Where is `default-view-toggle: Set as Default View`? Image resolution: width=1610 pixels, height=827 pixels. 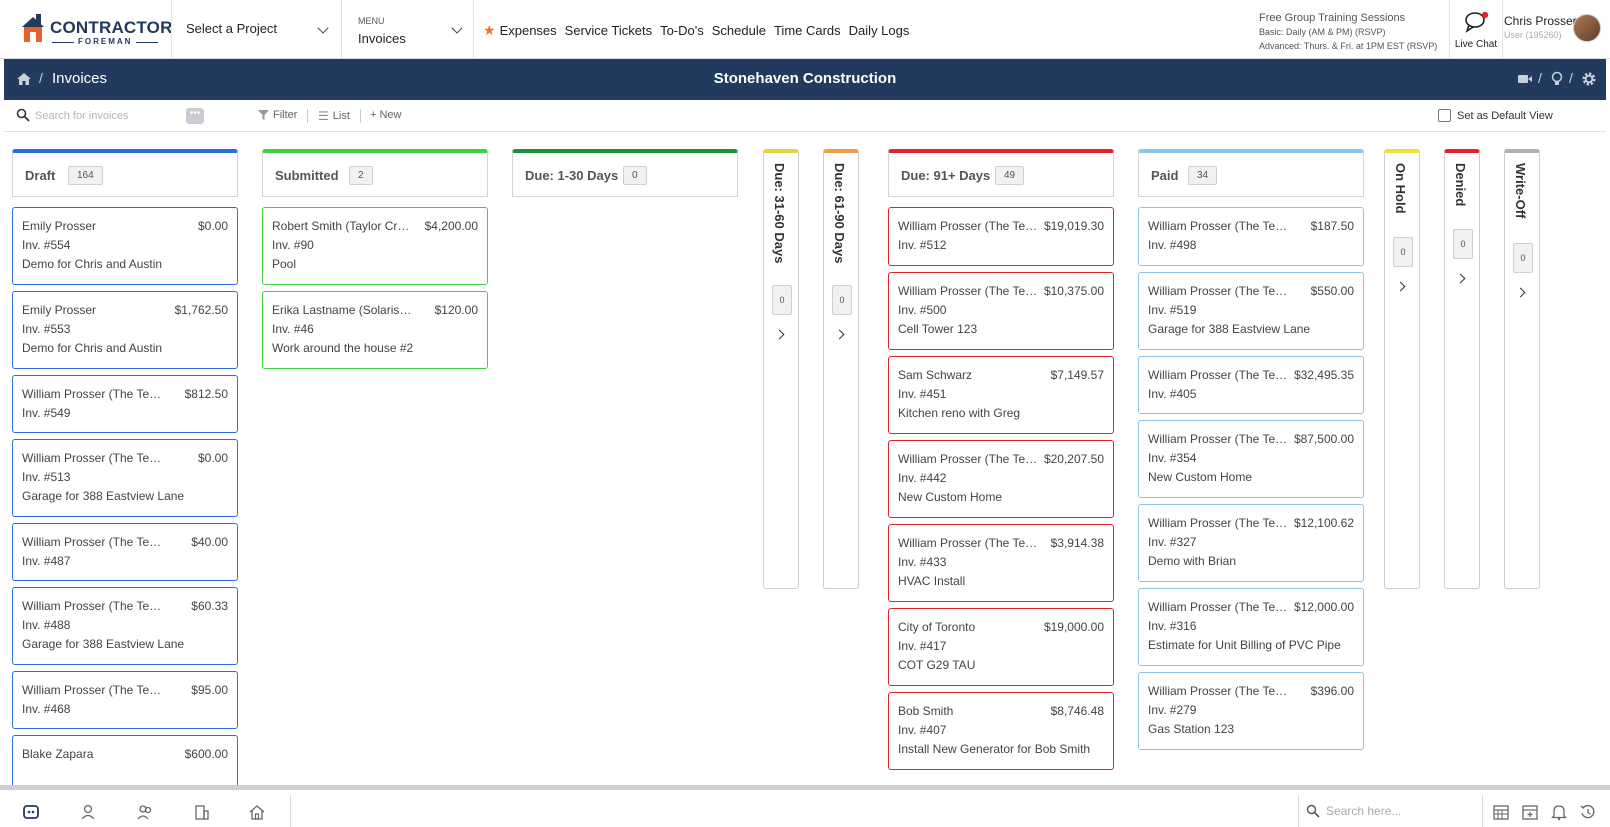 default-view-toggle: Set as Default View is located at coordinates (1495, 115).